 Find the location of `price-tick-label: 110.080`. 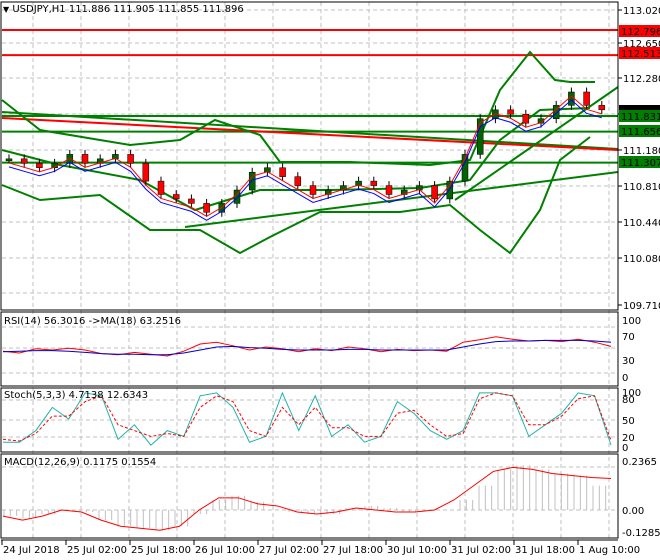

price-tick-label: 110.080 is located at coordinates (641, 259).